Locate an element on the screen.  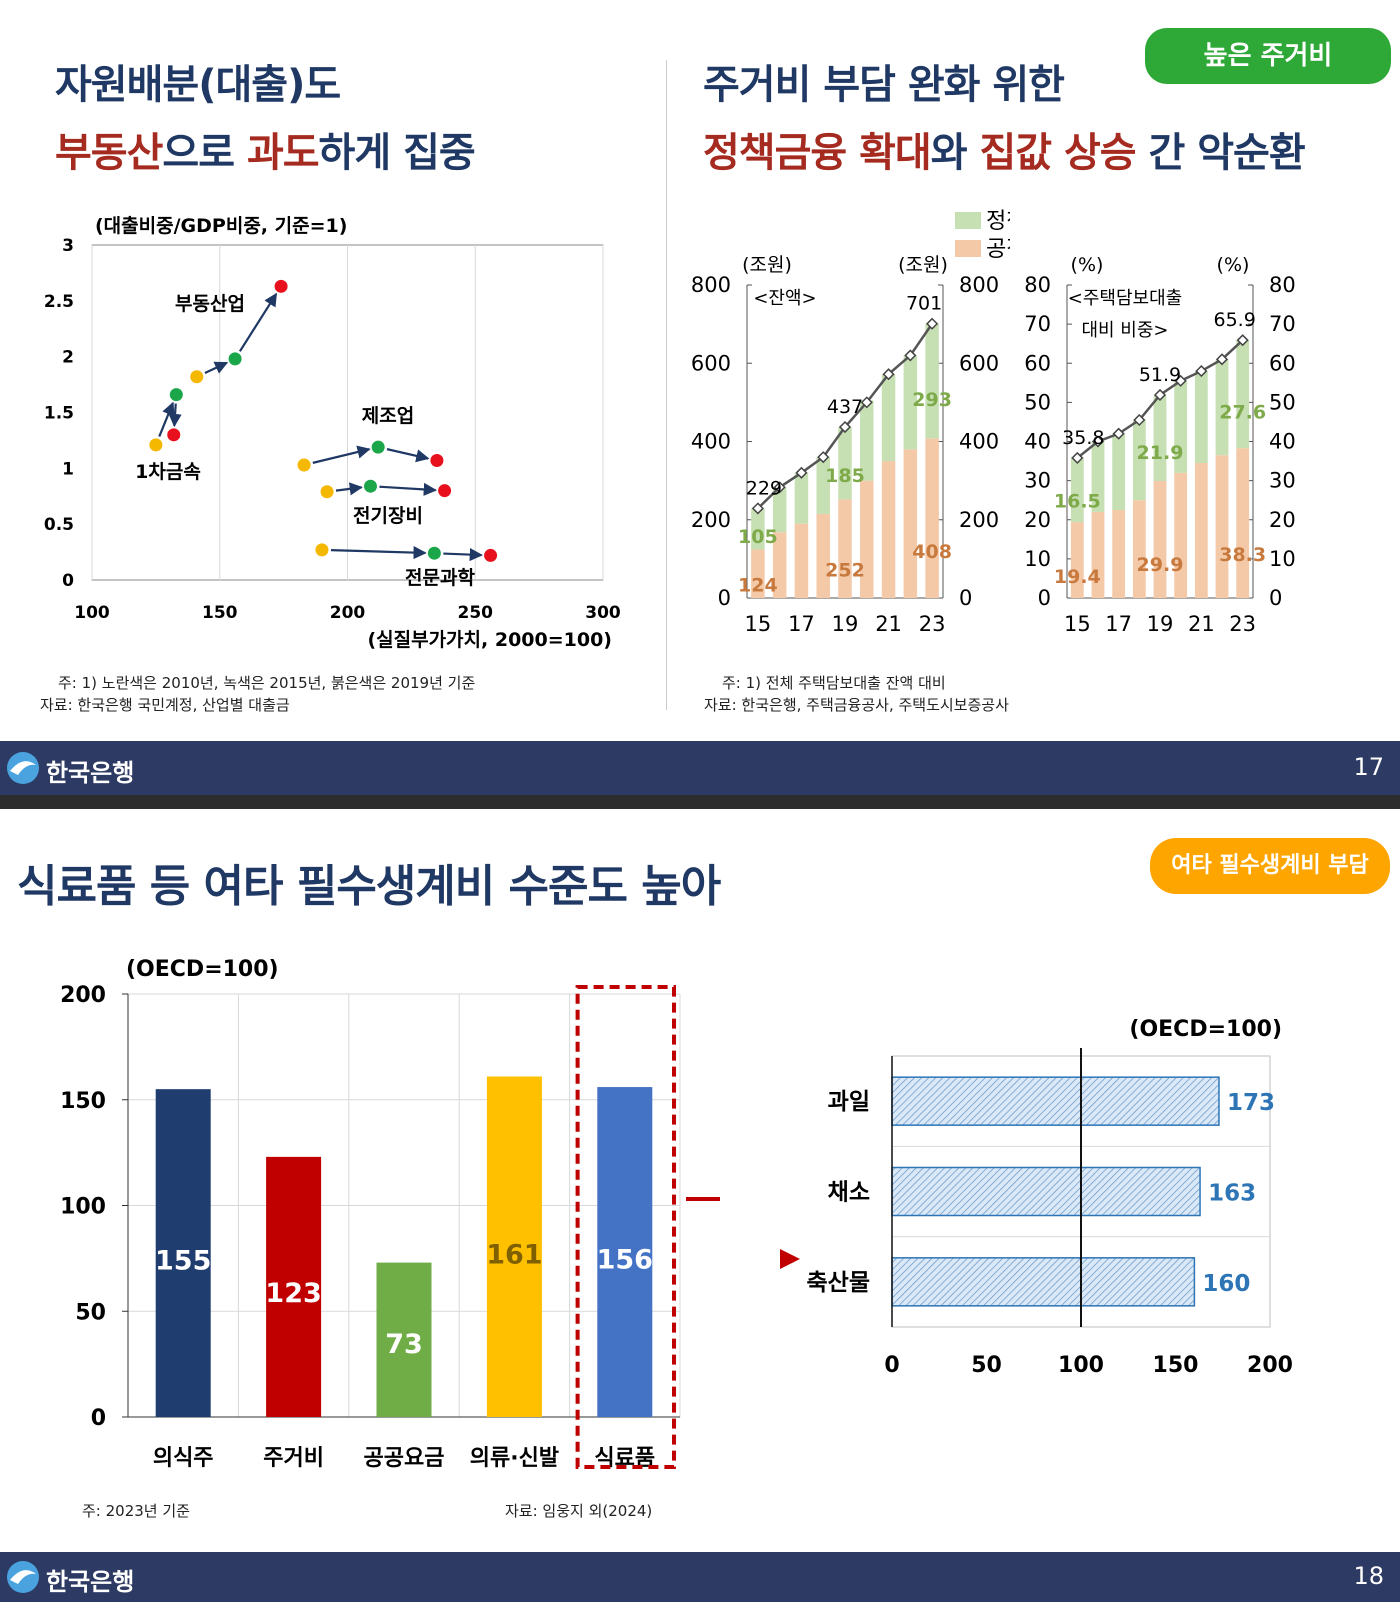
right-title-line1: 주거비 부담 완화 위한 is located at coordinates (884, 85).